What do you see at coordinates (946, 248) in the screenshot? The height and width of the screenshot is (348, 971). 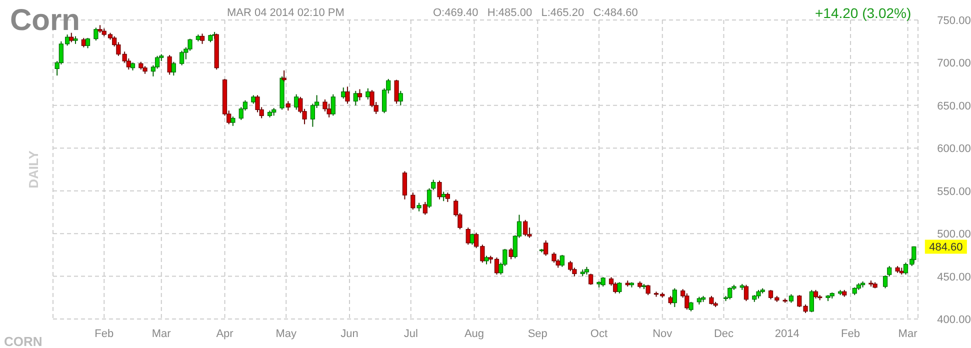 I see `annotation: 484.60` at bounding box center [946, 248].